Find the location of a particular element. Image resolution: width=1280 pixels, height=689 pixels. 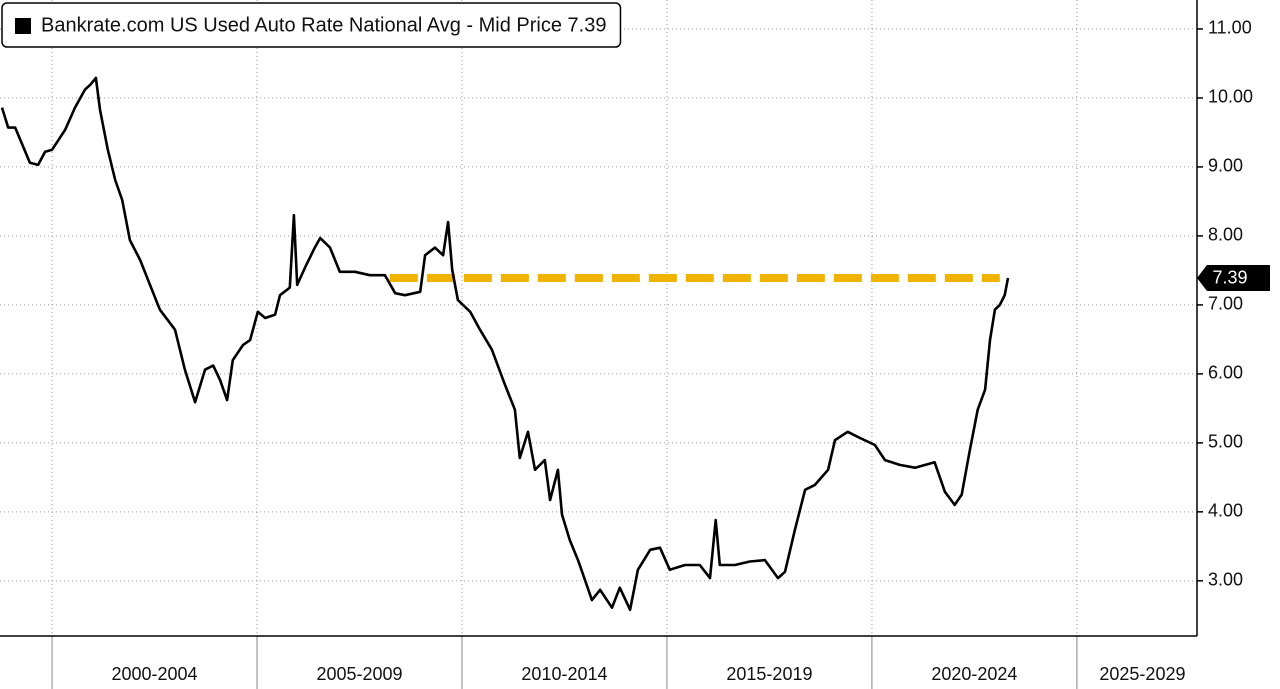

last-value-tag is located at coordinates (1233, 277).